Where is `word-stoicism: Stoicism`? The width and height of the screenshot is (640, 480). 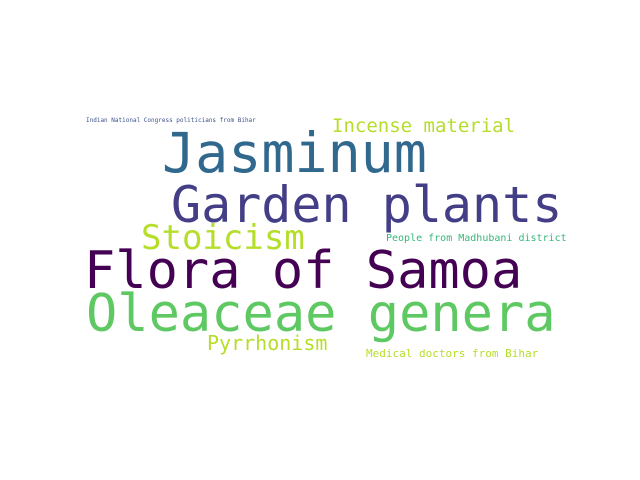 word-stoicism: Stoicism is located at coordinates (223, 238).